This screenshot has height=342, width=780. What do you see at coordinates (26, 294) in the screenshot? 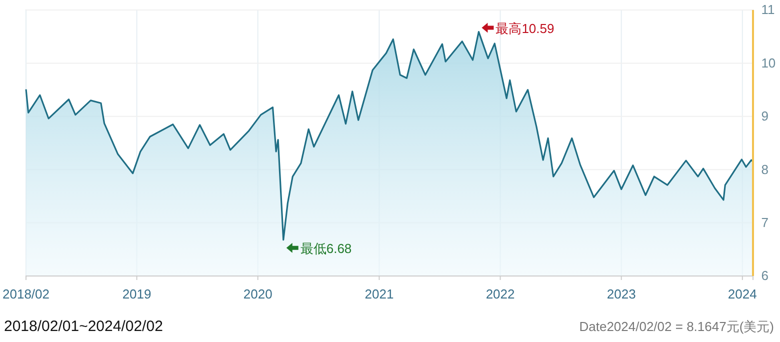
I see `x-tick-label: 2018/02` at bounding box center [26, 294].